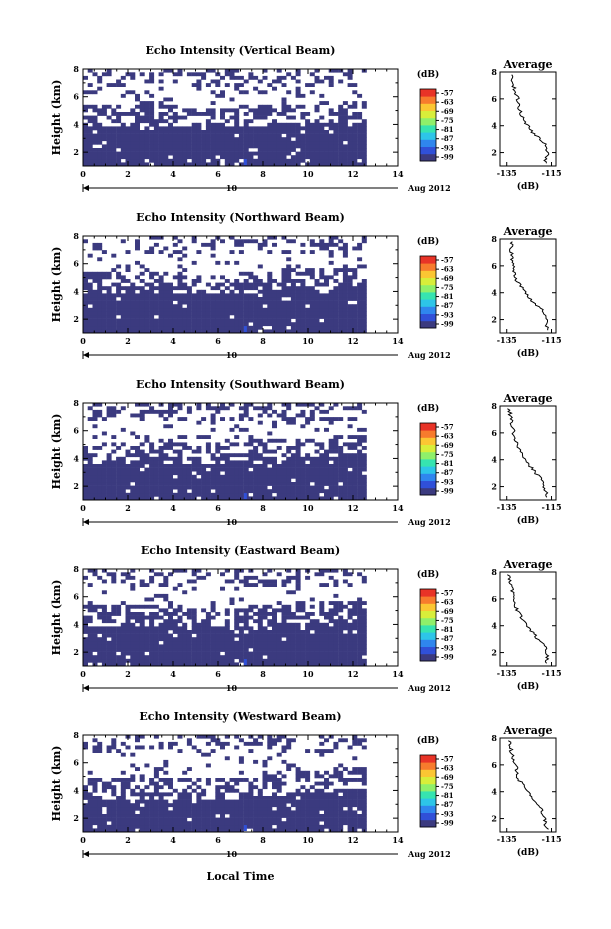 This screenshot has height=929, width=611. I want to click on colorbar-tick-label: -87, so click(447, 638).